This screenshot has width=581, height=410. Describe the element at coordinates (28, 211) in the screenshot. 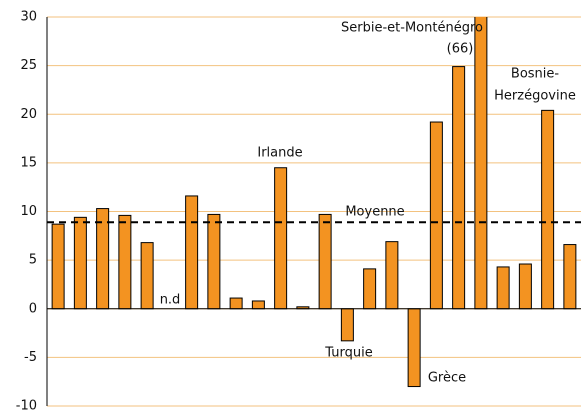

I see `y-tick-label: 10` at that location.